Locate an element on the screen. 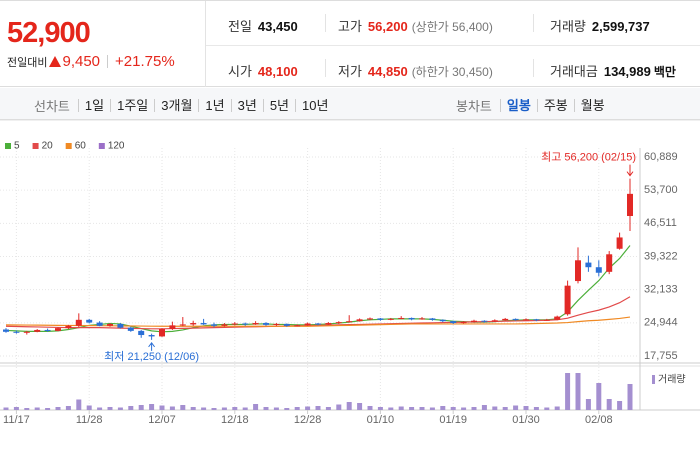 This screenshot has height=450, width=700. x-tick-label: 01/10 is located at coordinates (381, 420).